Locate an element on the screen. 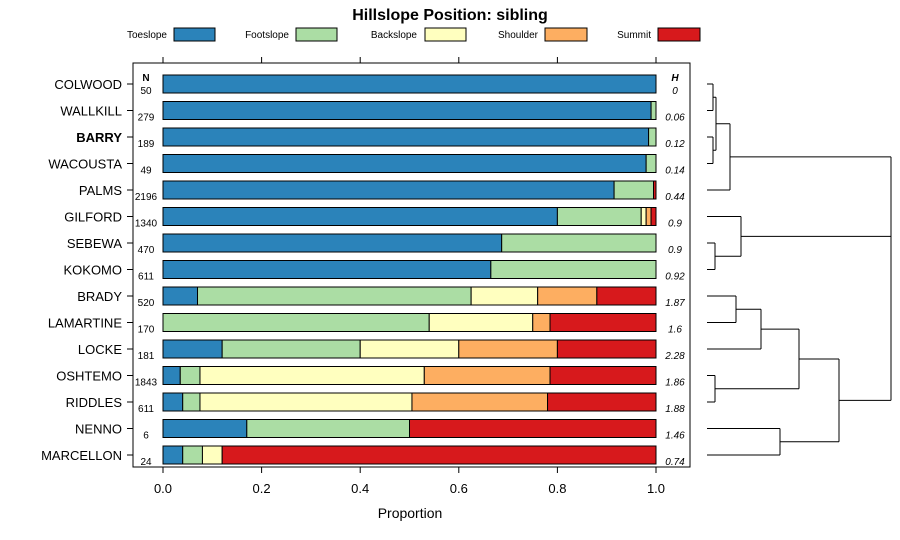 The height and width of the screenshot is (540, 900). category-label: LAMARTINE is located at coordinates (85, 323).